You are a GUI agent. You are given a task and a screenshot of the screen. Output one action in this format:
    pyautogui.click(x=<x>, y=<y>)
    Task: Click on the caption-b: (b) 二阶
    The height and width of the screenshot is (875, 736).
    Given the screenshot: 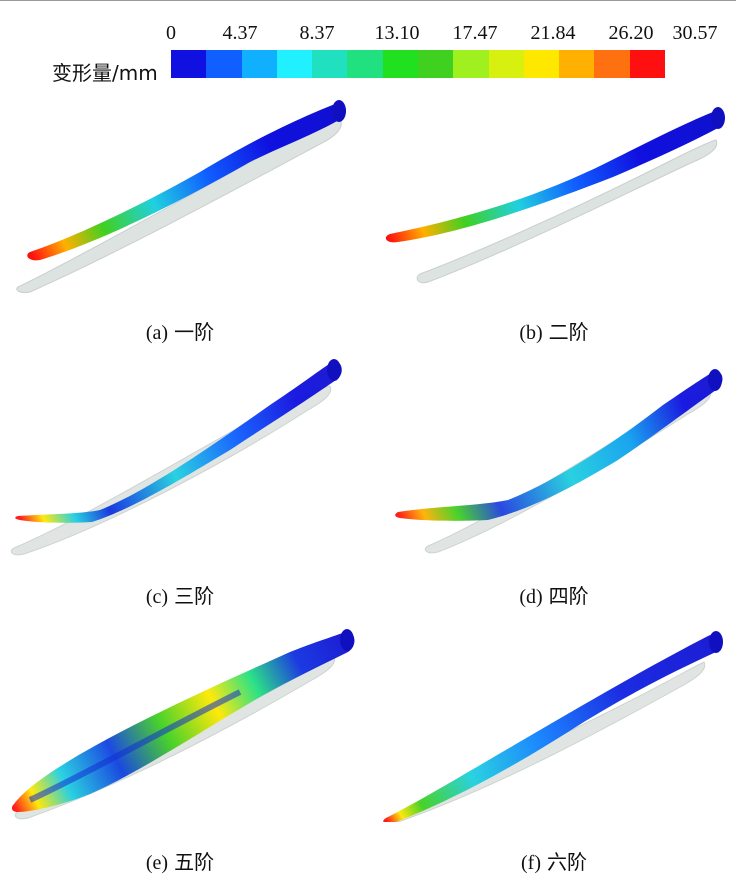 What is the action you would take?
    pyautogui.click(x=553, y=330)
    